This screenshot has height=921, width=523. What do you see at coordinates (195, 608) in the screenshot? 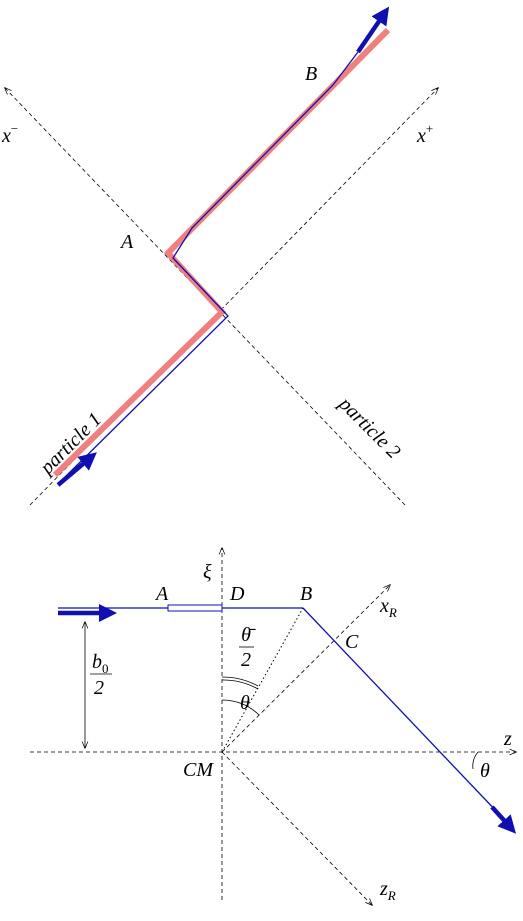
I see `segment-ad` at bounding box center [195, 608].